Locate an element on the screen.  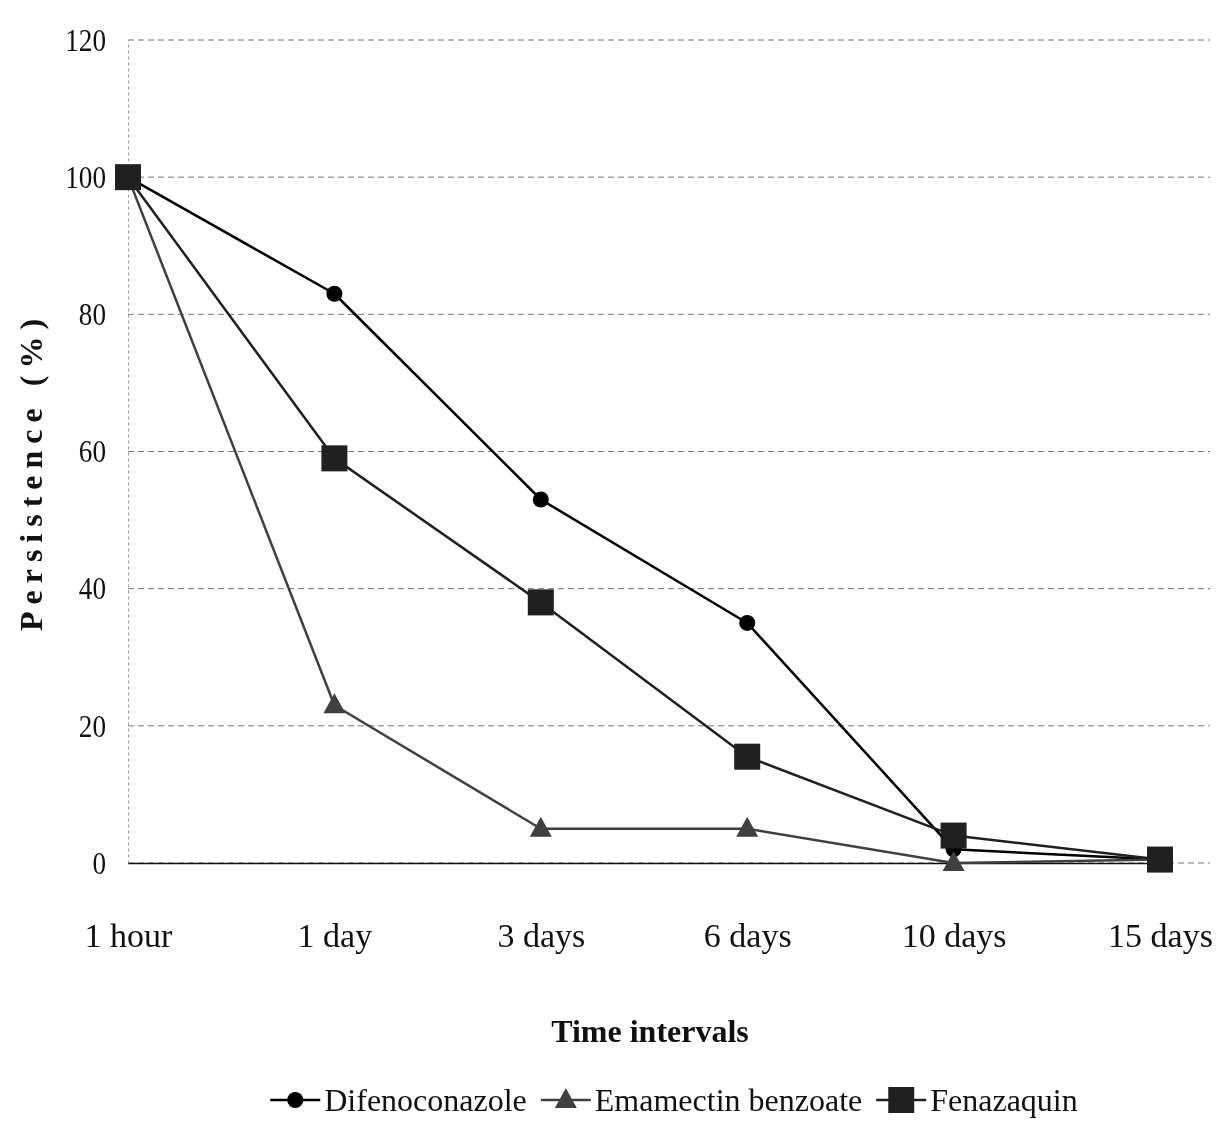
x-tick-label: 15 days is located at coordinates (1160, 936).